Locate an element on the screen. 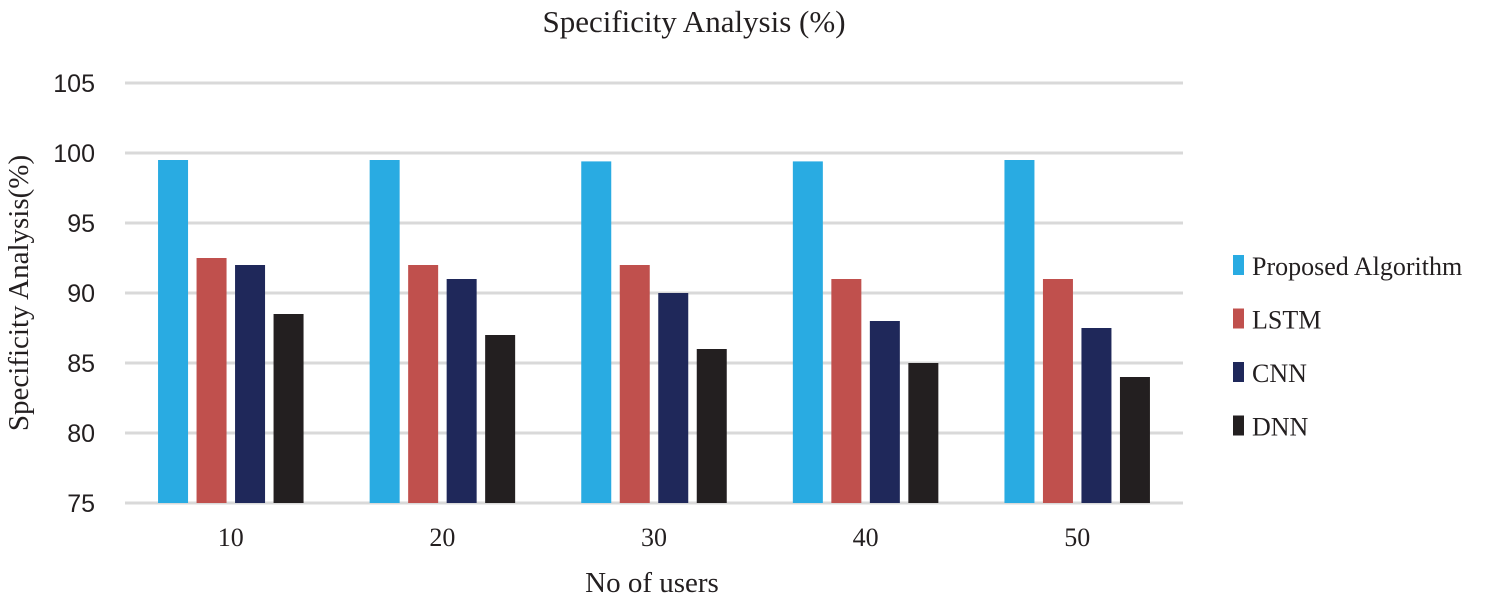 This screenshot has height=603, width=1500. legend-label: DNN is located at coordinates (1280, 427).